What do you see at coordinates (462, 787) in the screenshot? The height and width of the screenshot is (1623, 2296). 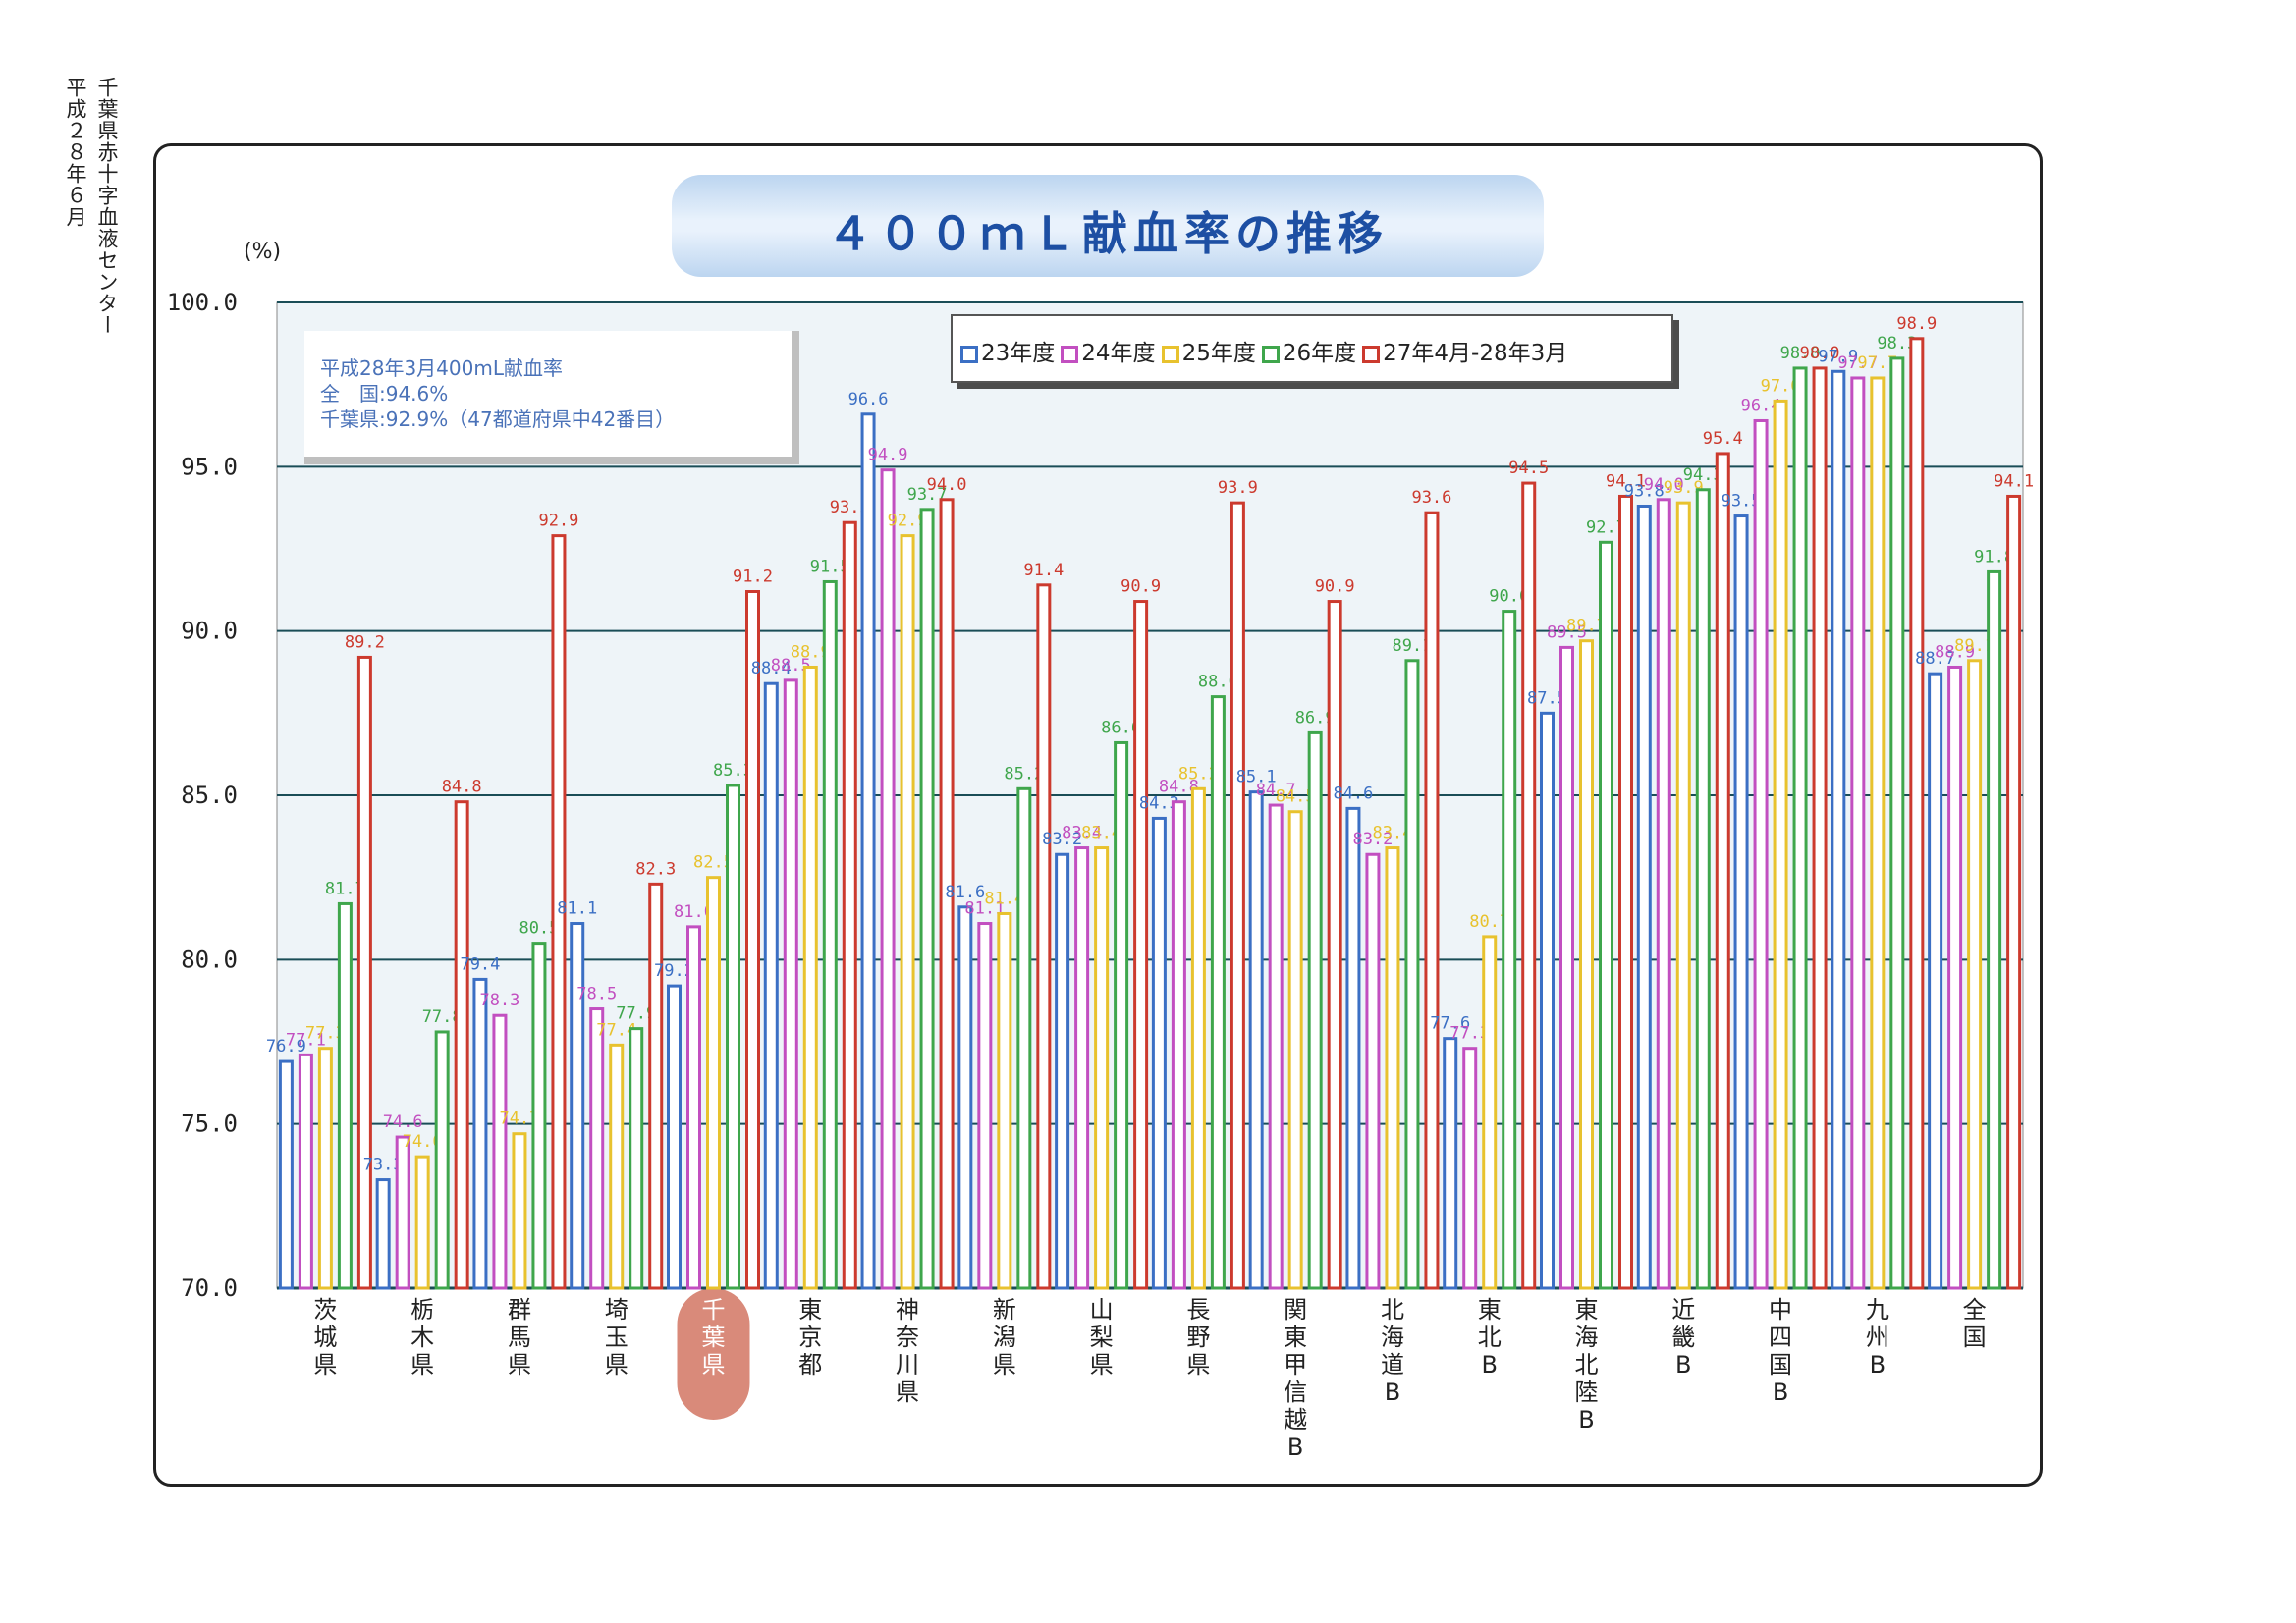 I see `data-label: 84.8` at bounding box center [462, 787].